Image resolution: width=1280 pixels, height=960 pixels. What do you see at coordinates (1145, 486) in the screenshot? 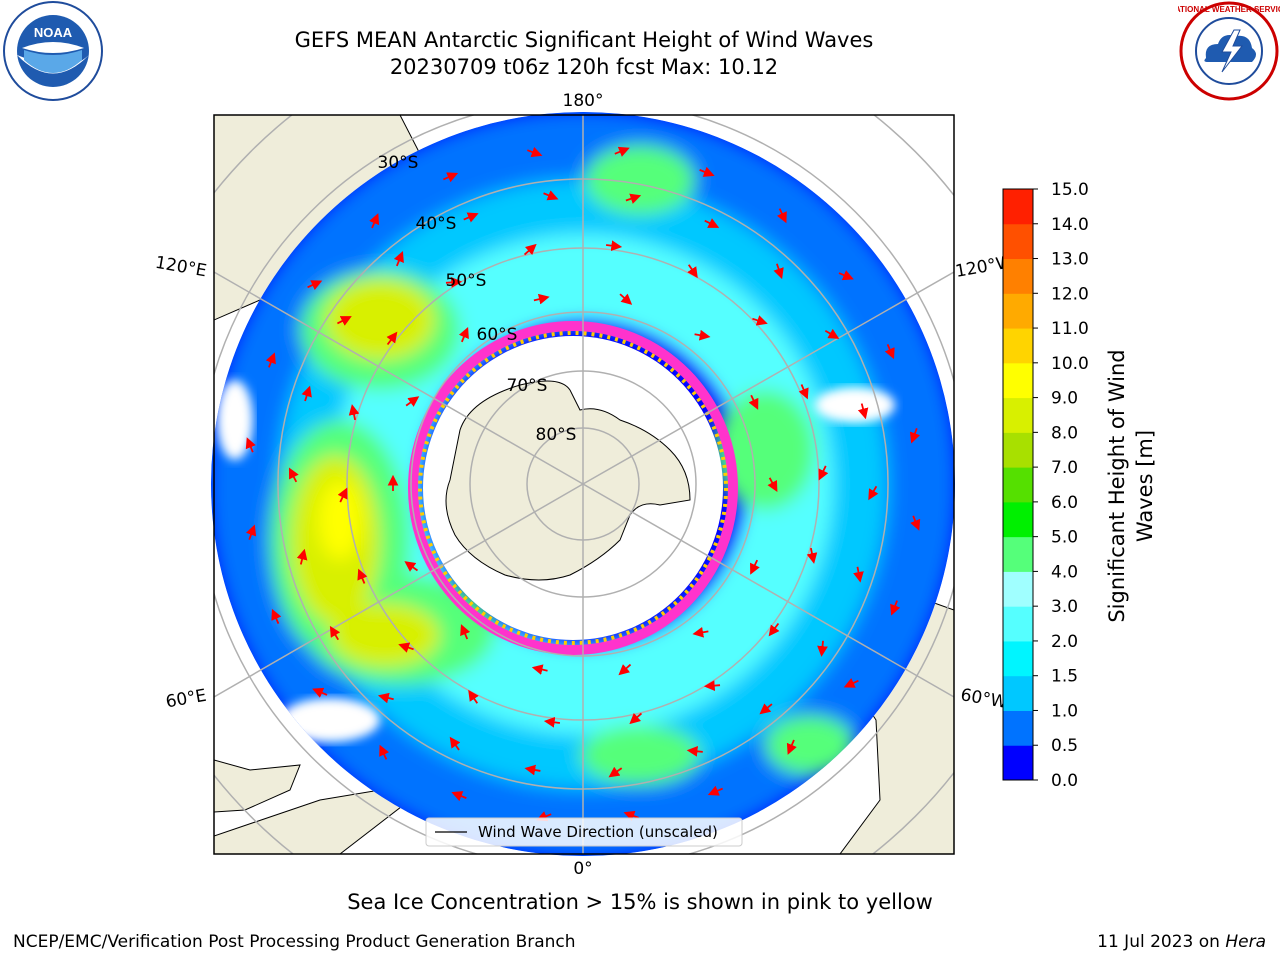
I see `colorbar-label-line2: Waves [m]` at bounding box center [1145, 486].